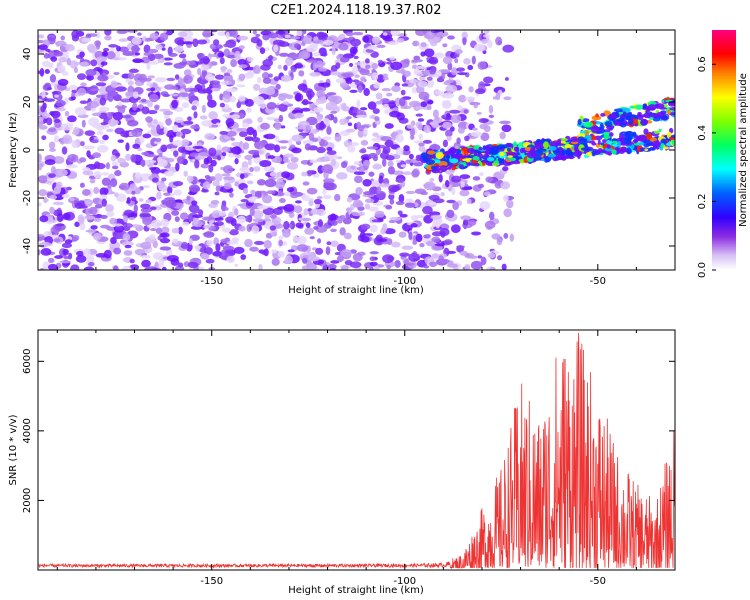 The width and height of the screenshot is (750, 600). Describe the element at coordinates (404, 281) in the screenshot. I see `x-tick-label: -100` at that location.